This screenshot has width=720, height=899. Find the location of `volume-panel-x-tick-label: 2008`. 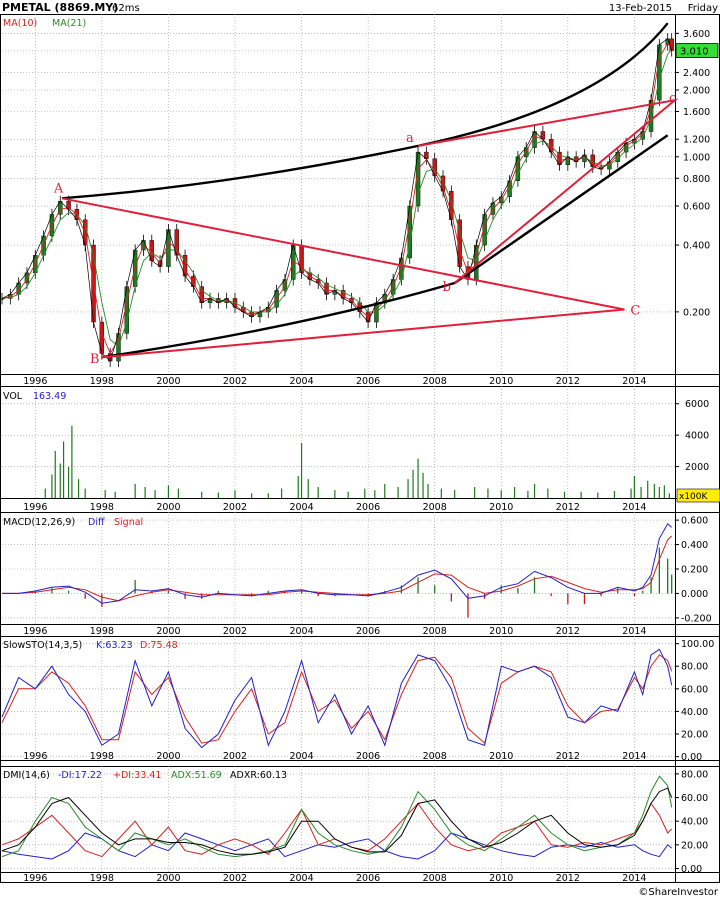

volume-panel-x-tick-label: 2008 is located at coordinates (435, 507).